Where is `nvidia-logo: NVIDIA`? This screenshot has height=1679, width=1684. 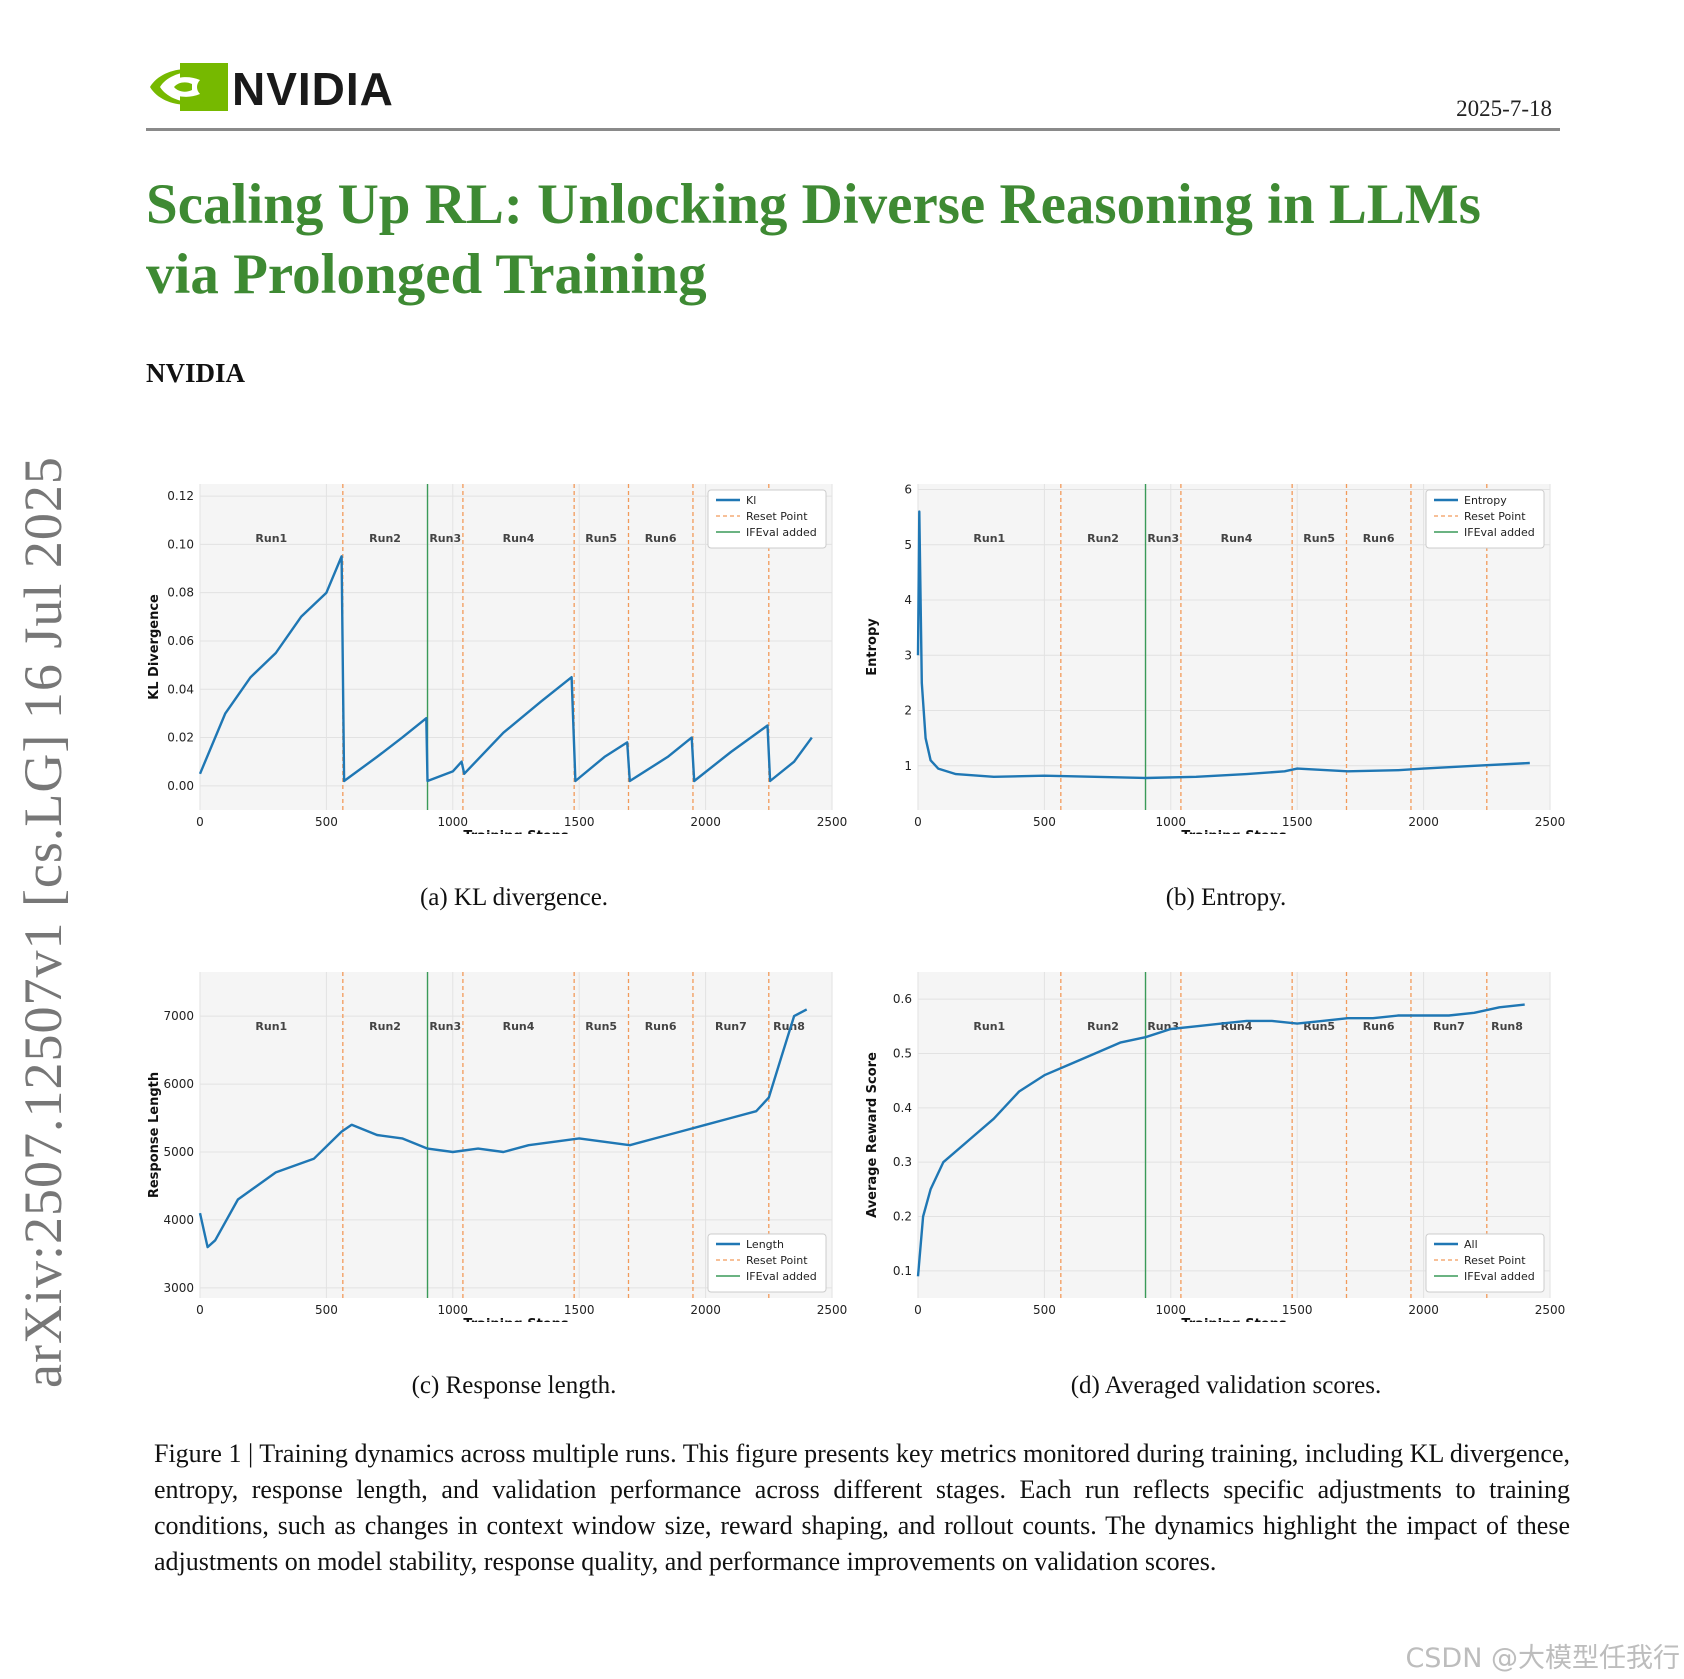
nvidia-logo: NVIDIA is located at coordinates (281, 88).